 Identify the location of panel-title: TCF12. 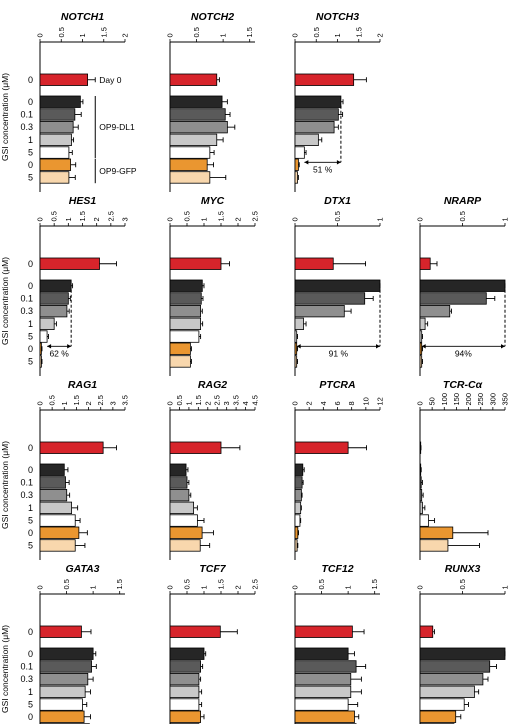
(337, 569).